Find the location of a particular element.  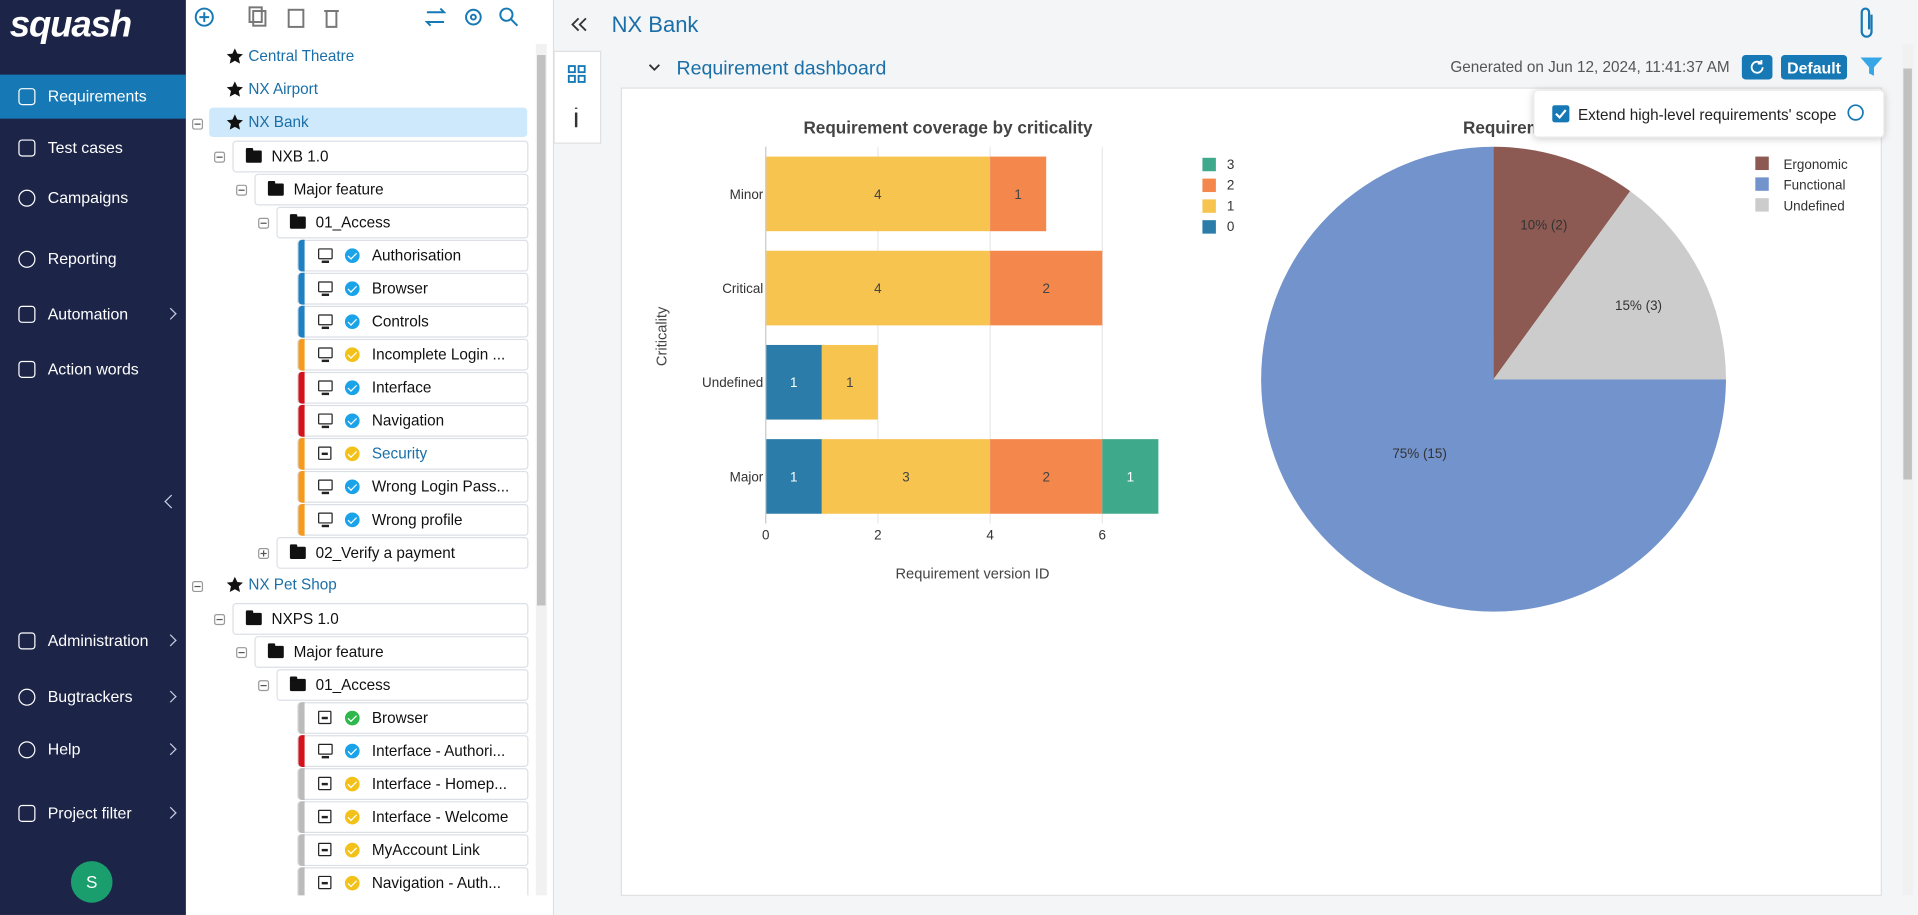

scrollbar is located at coordinates (541, 470).